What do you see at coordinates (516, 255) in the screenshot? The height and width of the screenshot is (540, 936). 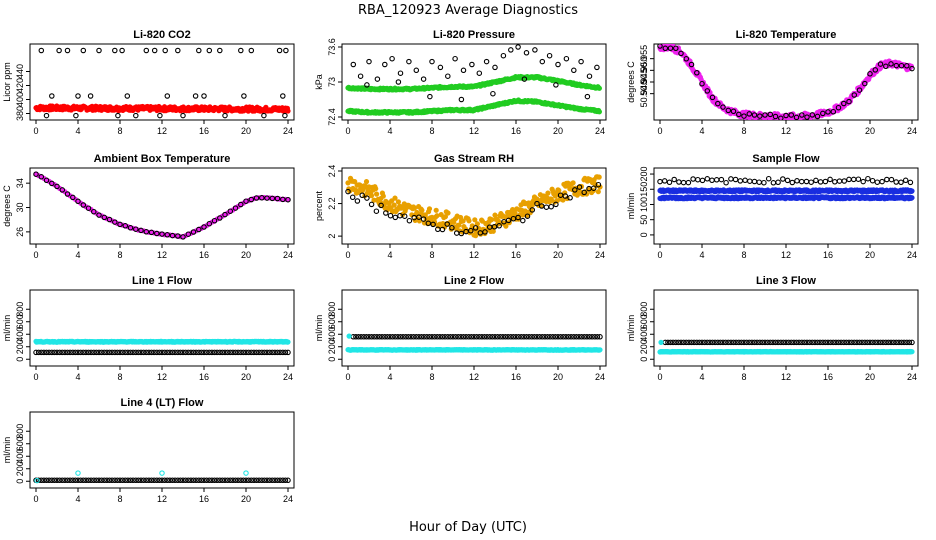 I see `x-tick-label: 16` at bounding box center [516, 255].